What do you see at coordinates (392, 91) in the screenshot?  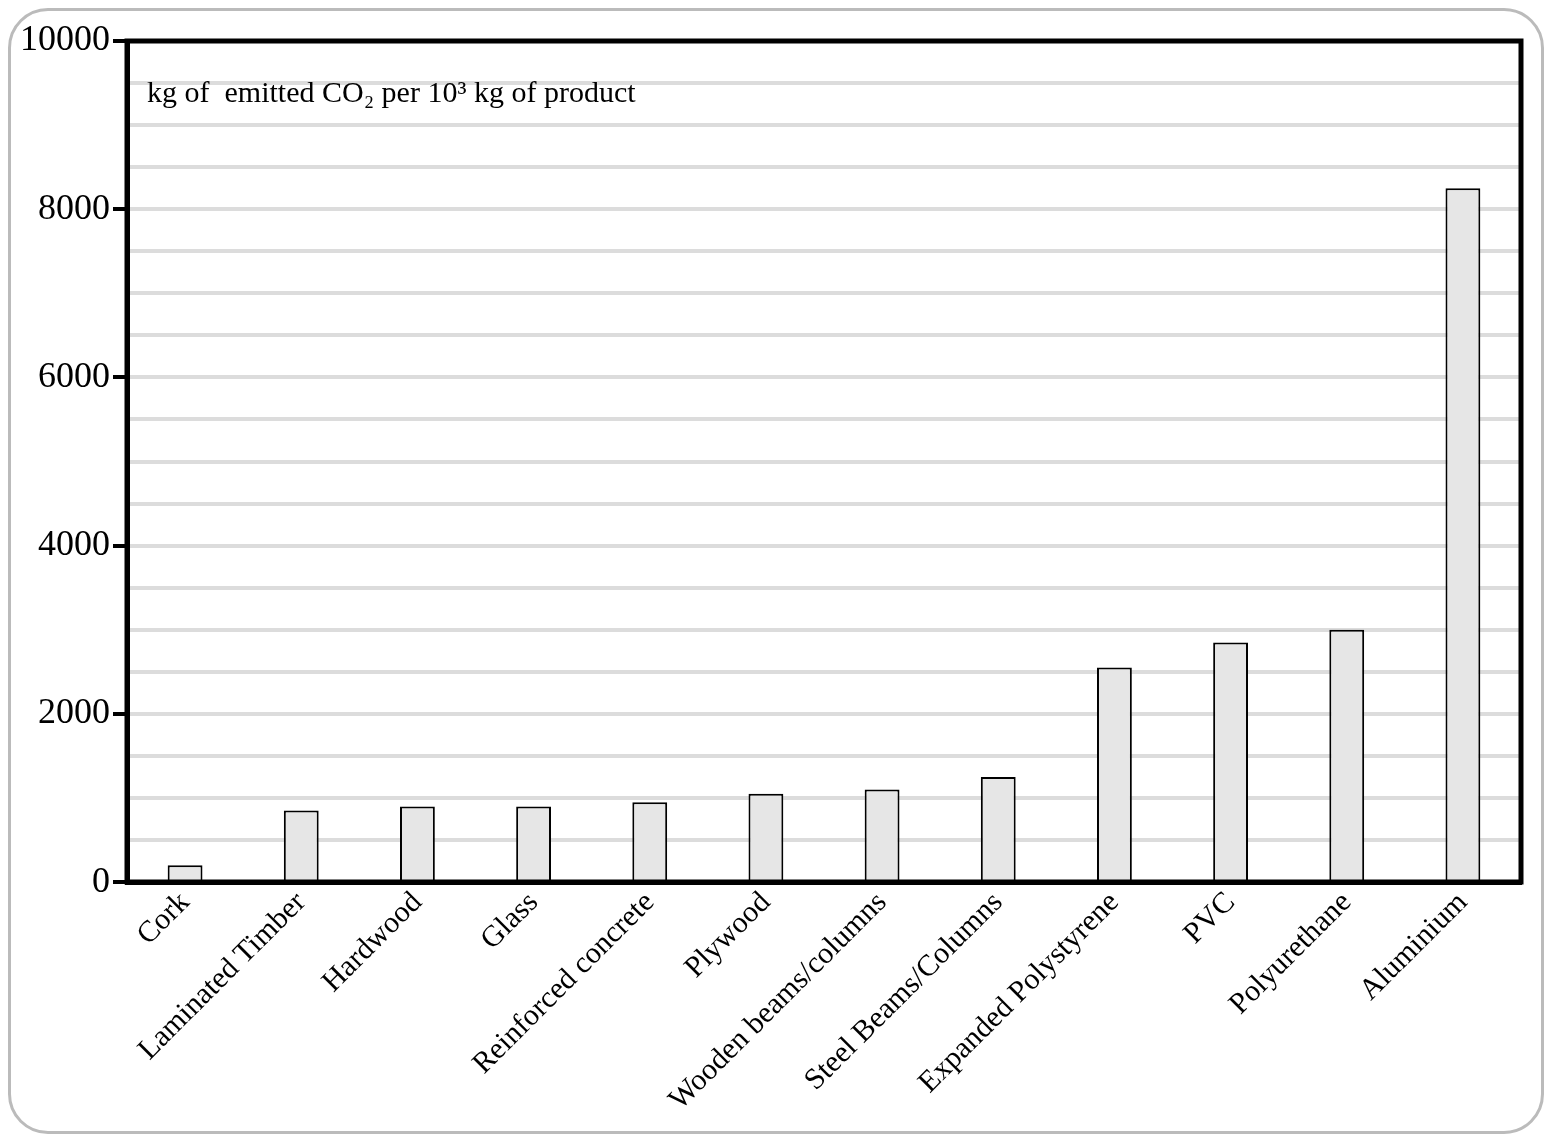 I see `annotation: kg of emitted CO₂ per 10³ kg of product` at bounding box center [392, 91].